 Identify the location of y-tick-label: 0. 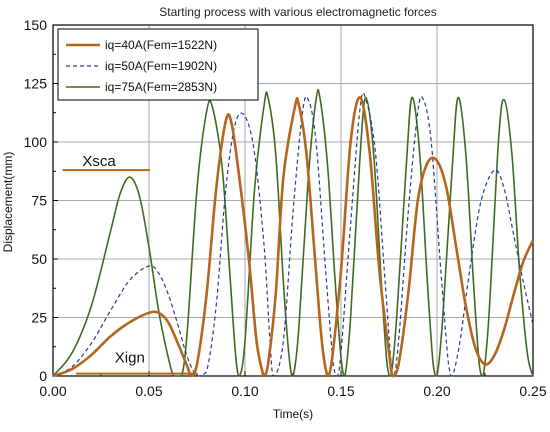
(43, 376).